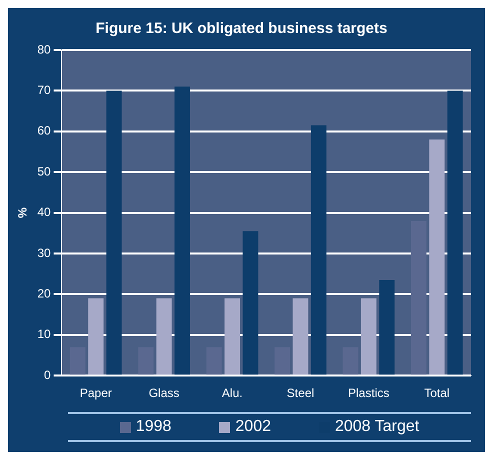 This screenshot has height=460, width=493. What do you see at coordinates (154, 427) in the screenshot?
I see `legend-label: 1998` at bounding box center [154, 427].